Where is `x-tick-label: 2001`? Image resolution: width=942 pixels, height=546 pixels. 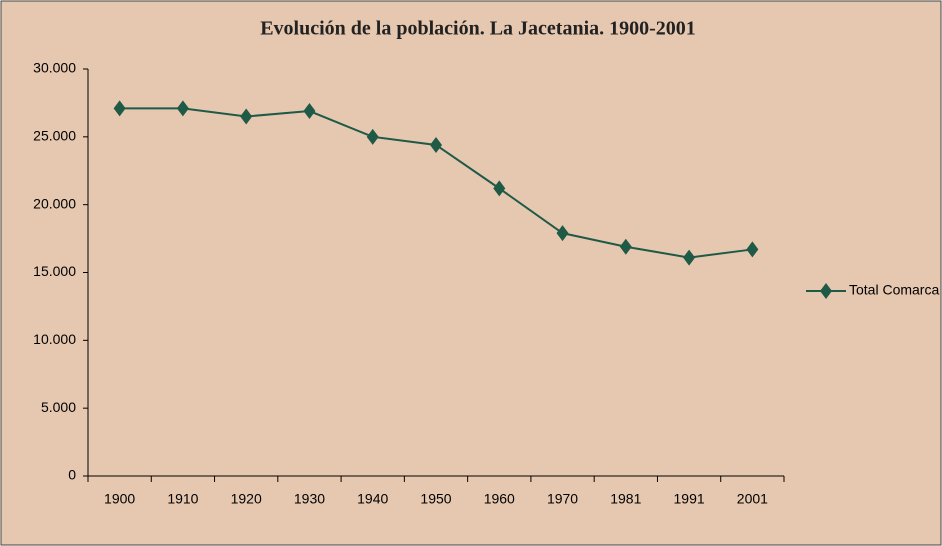
x-tick-label: 2001 is located at coordinates (752, 499).